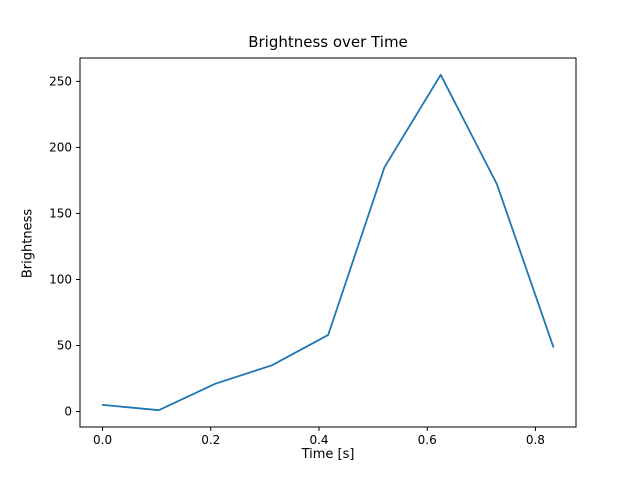  Describe the element at coordinates (210, 440) in the screenshot. I see `x-tick-label: 0.2` at that location.